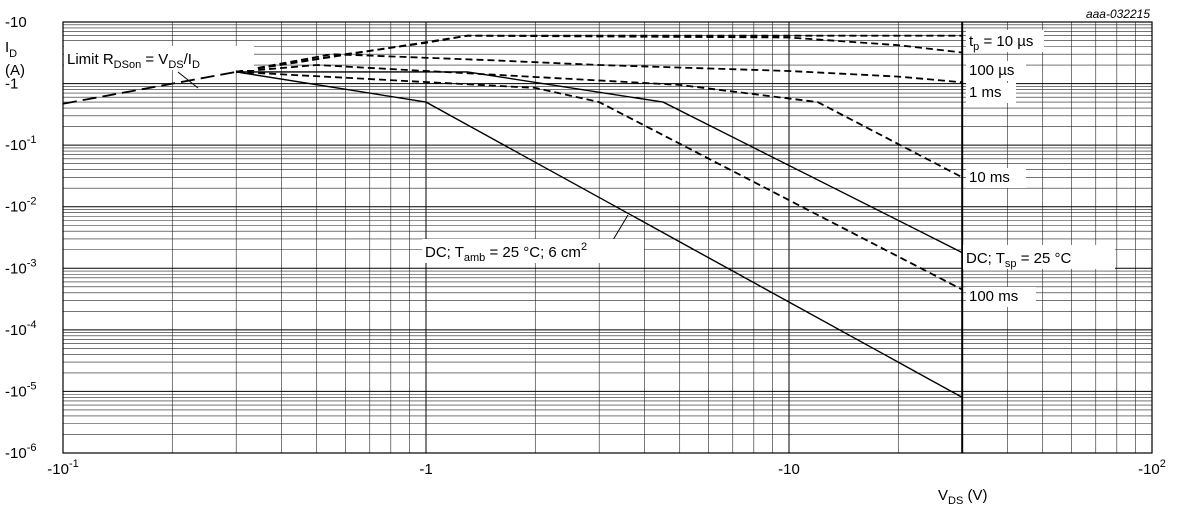 The width and height of the screenshot is (1179, 506). What do you see at coordinates (20, 267) in the screenshot?
I see `y-tick-label: -10-3` at bounding box center [20, 267].